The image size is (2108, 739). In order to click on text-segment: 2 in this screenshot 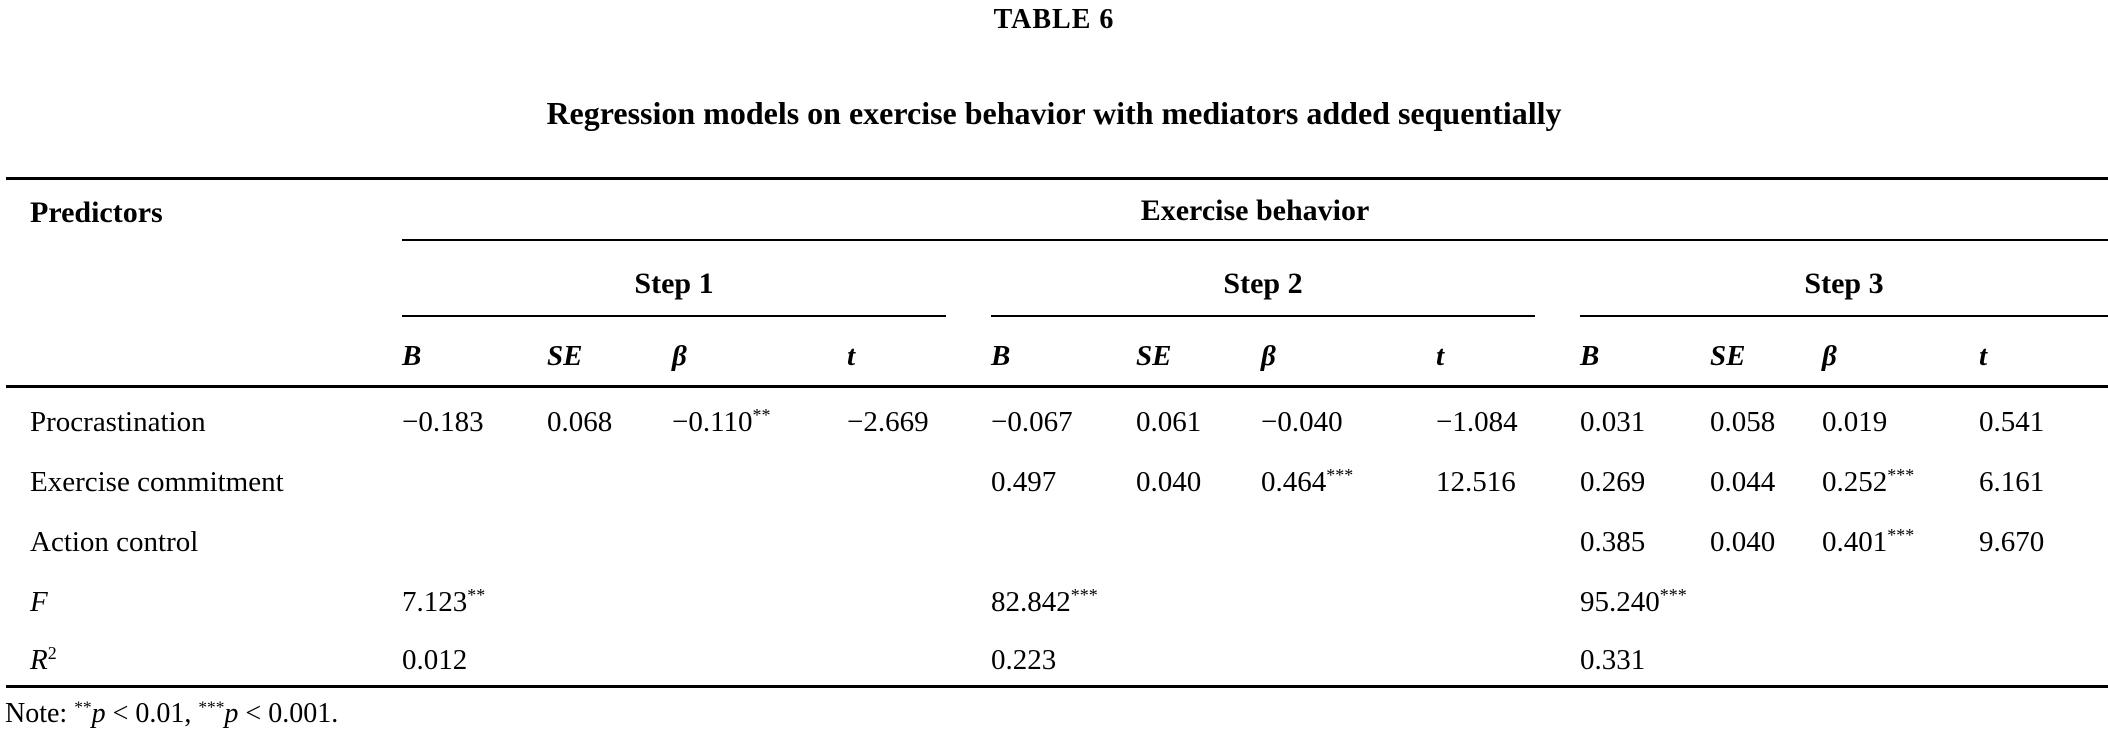, I will do `click(52, 653)`.